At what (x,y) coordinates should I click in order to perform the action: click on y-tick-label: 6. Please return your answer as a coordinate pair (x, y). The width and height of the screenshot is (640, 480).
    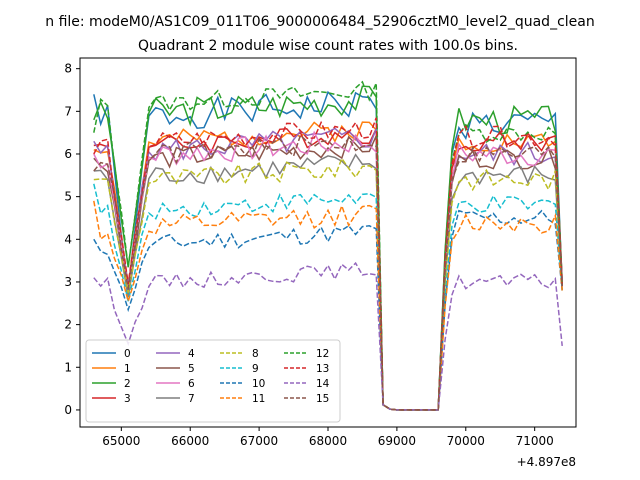
    Looking at the image, I should click on (68, 154).